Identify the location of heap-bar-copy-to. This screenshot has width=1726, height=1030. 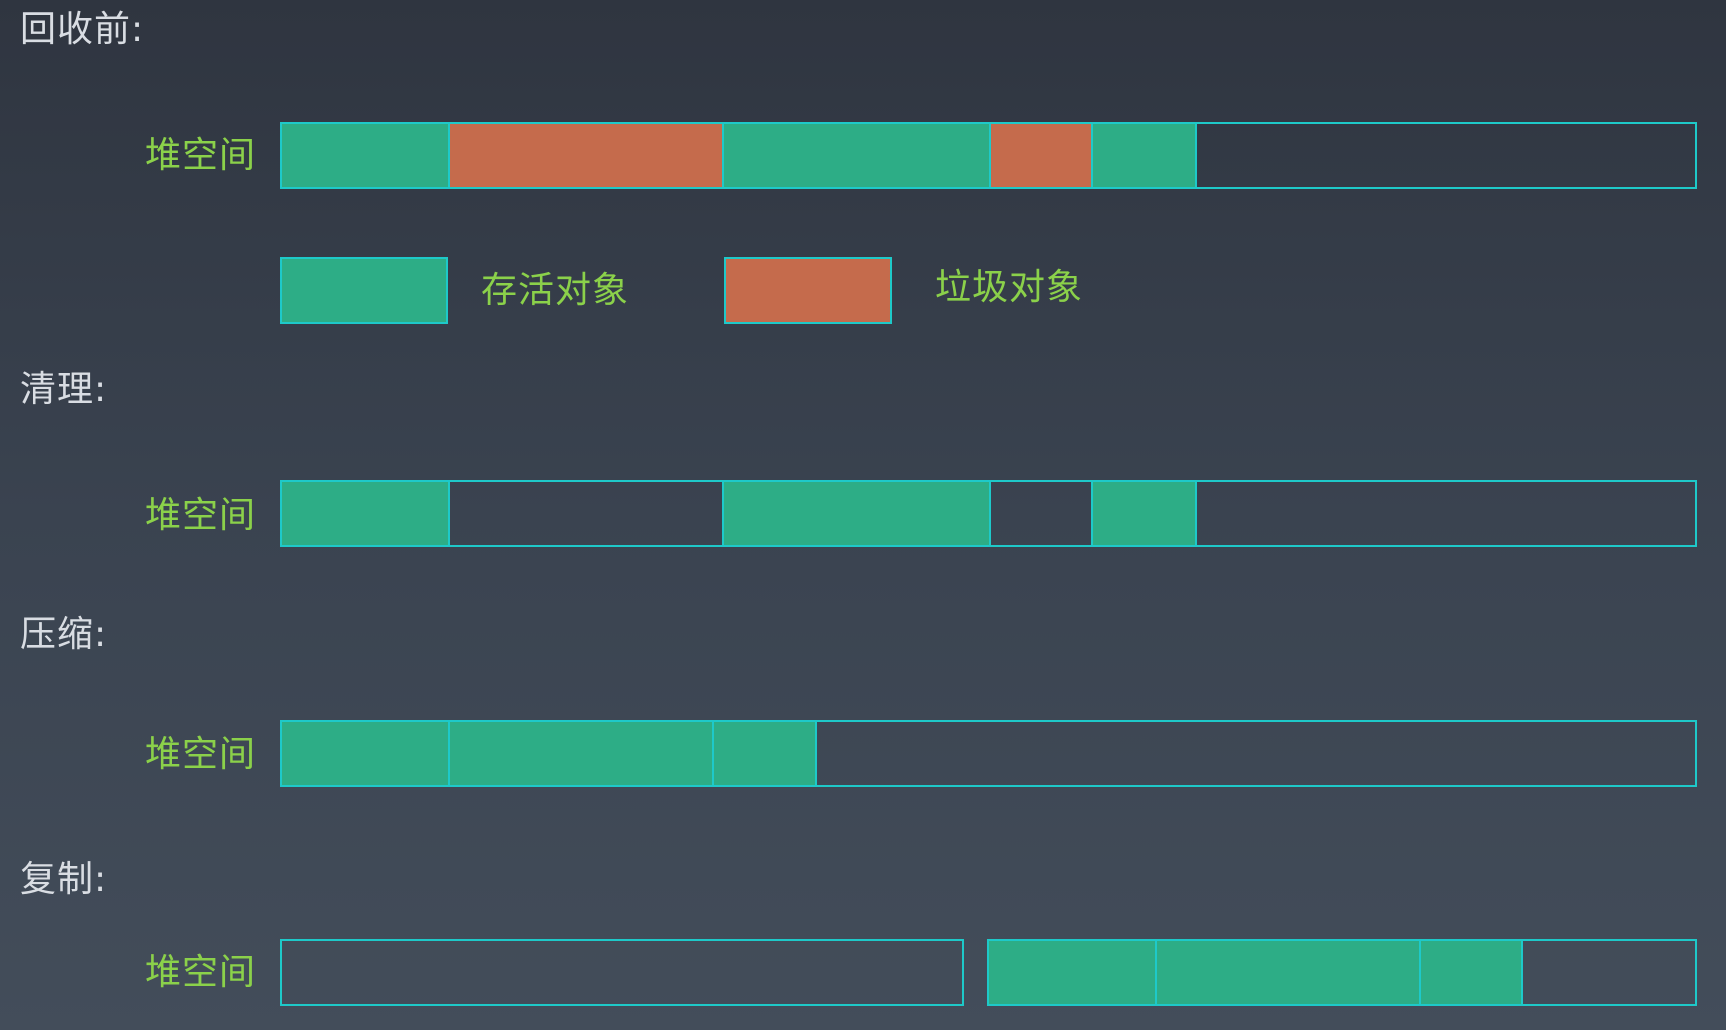
(1342, 972).